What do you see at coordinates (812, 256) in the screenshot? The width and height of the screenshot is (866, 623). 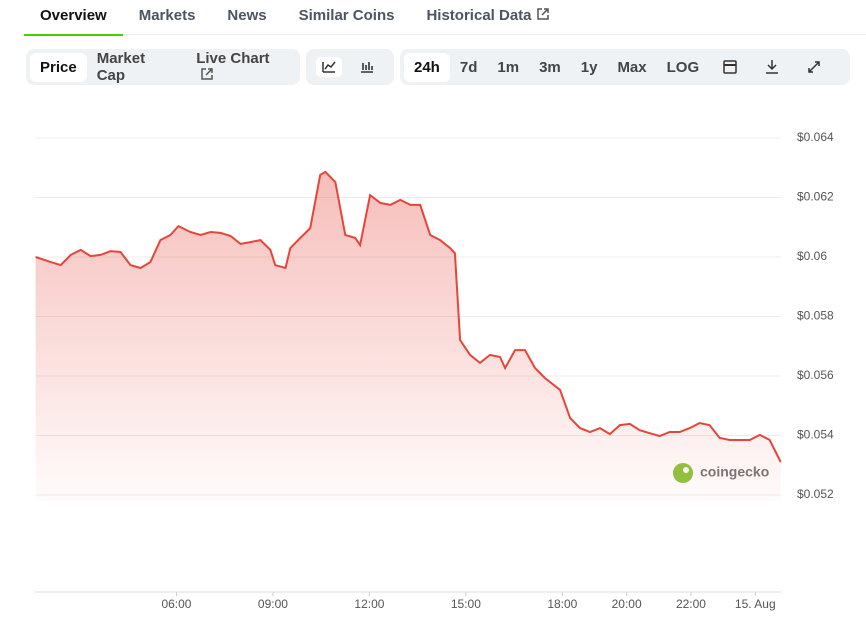 I see `y-tick-label: $0.06` at bounding box center [812, 256].